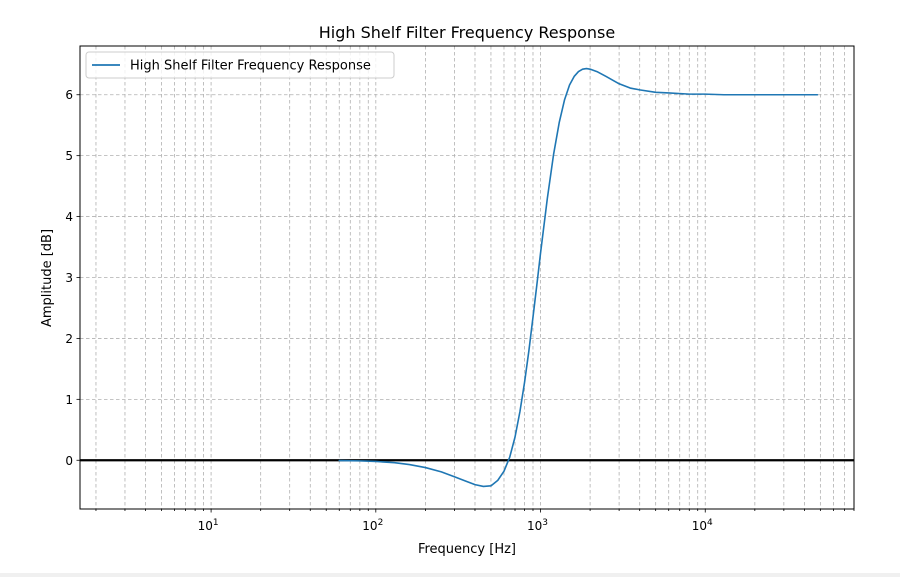 The width and height of the screenshot is (900, 577). I want to click on x-tick-label-exponent: 3, so click(545, 523).